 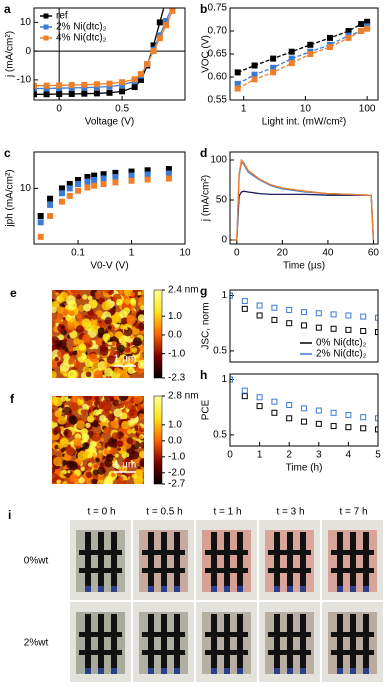 I want to click on x-tick-label: 40, so click(x=328, y=253).